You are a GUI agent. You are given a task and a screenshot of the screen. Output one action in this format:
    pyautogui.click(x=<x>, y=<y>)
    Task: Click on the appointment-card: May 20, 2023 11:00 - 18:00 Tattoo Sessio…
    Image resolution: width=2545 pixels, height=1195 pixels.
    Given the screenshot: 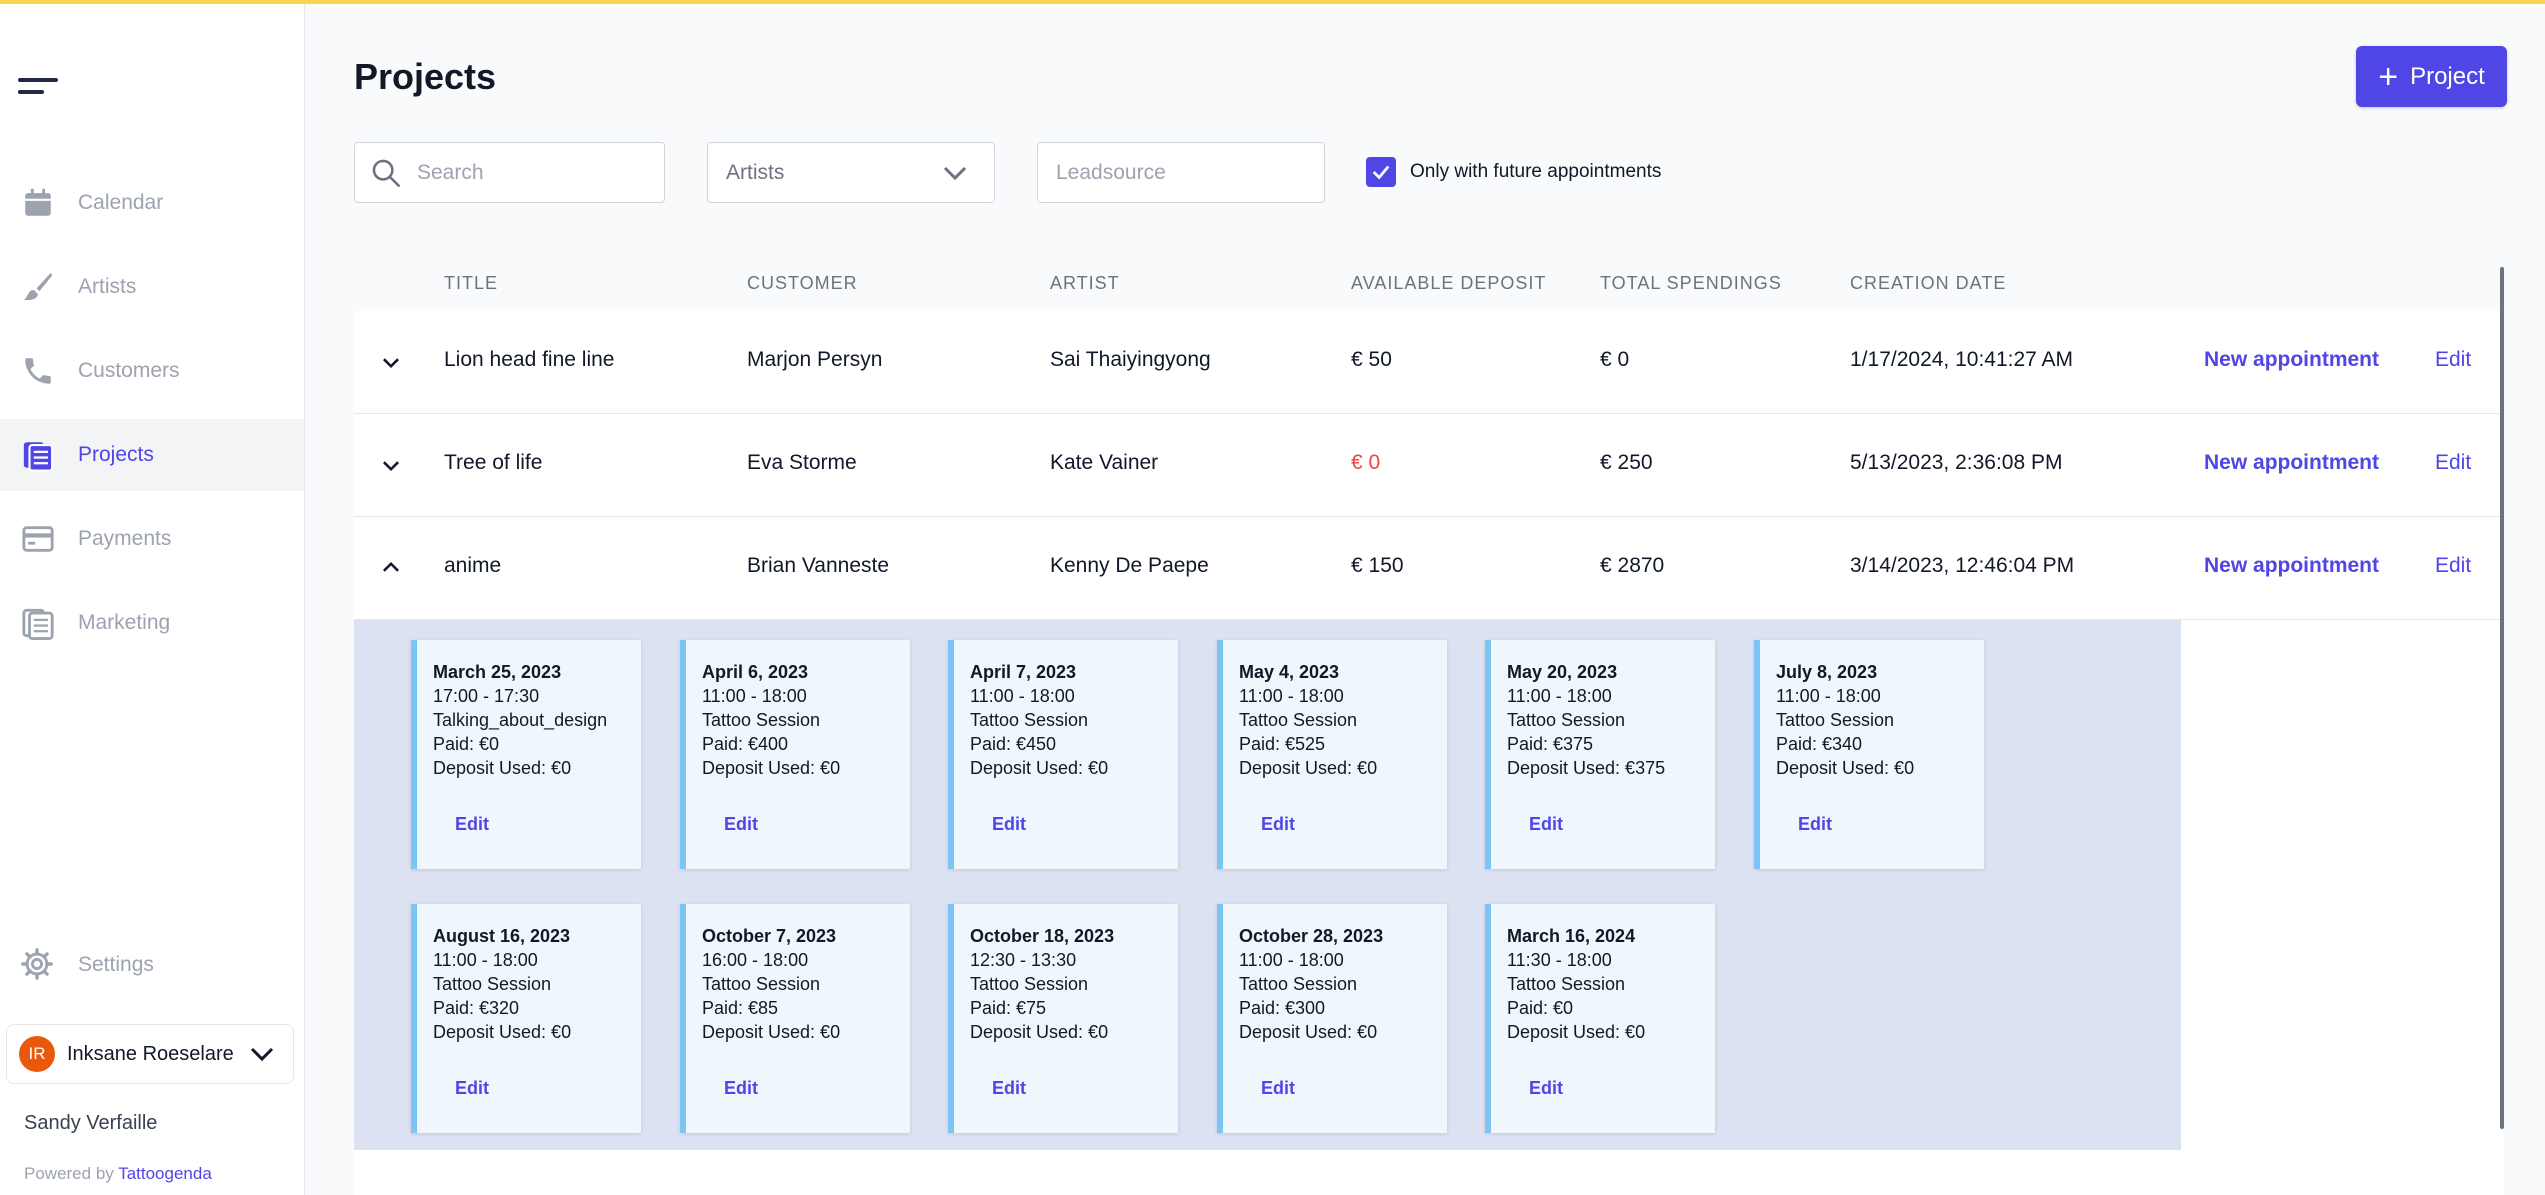 What is the action you would take?
    pyautogui.click(x=1600, y=754)
    